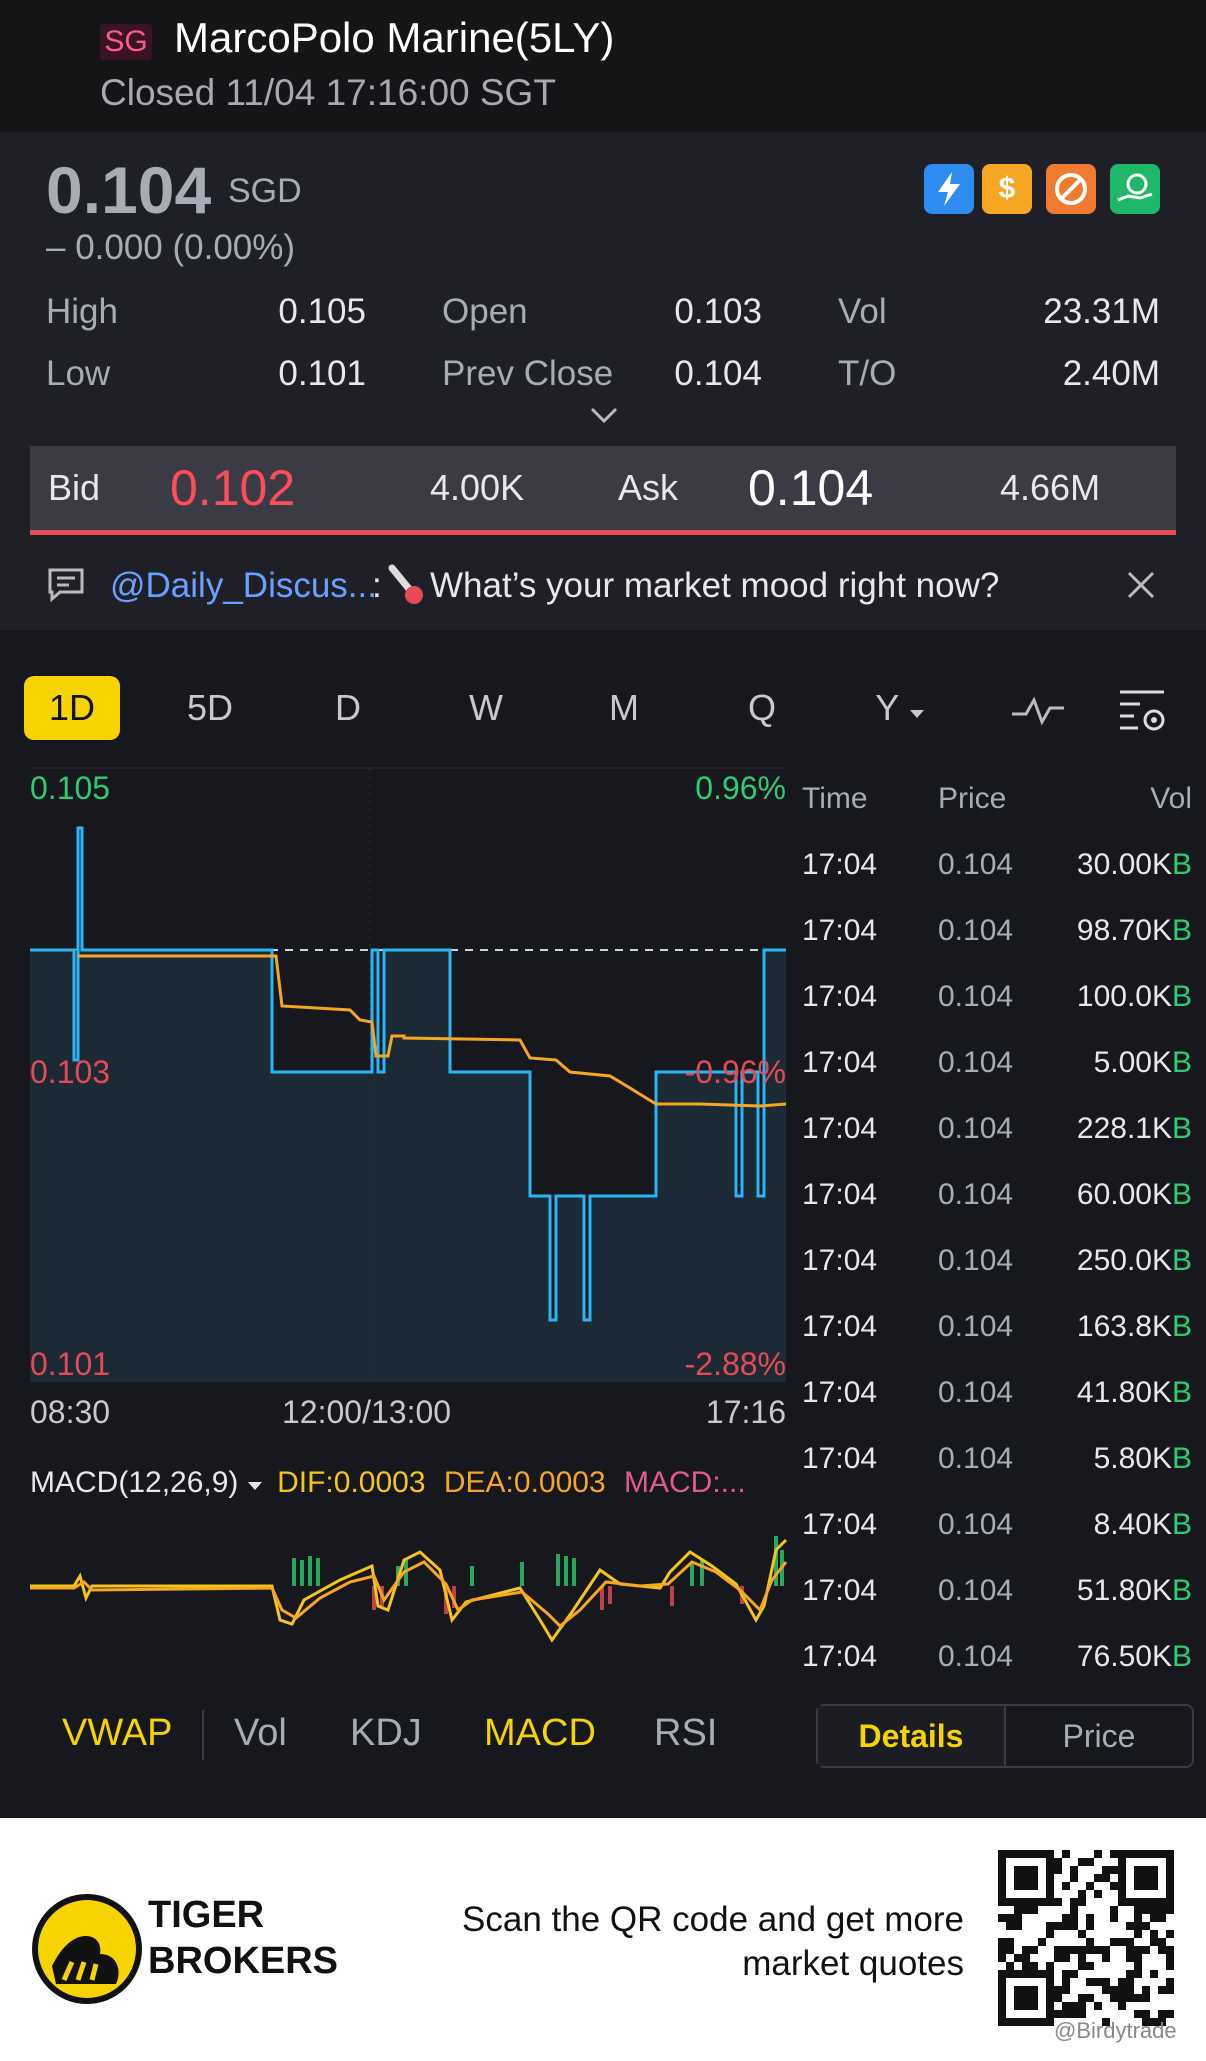 Image resolution: width=1206 pixels, height=2061 pixels. Describe the element at coordinates (206, 1915) in the screenshot. I see `brand-line1: TIGER` at that location.